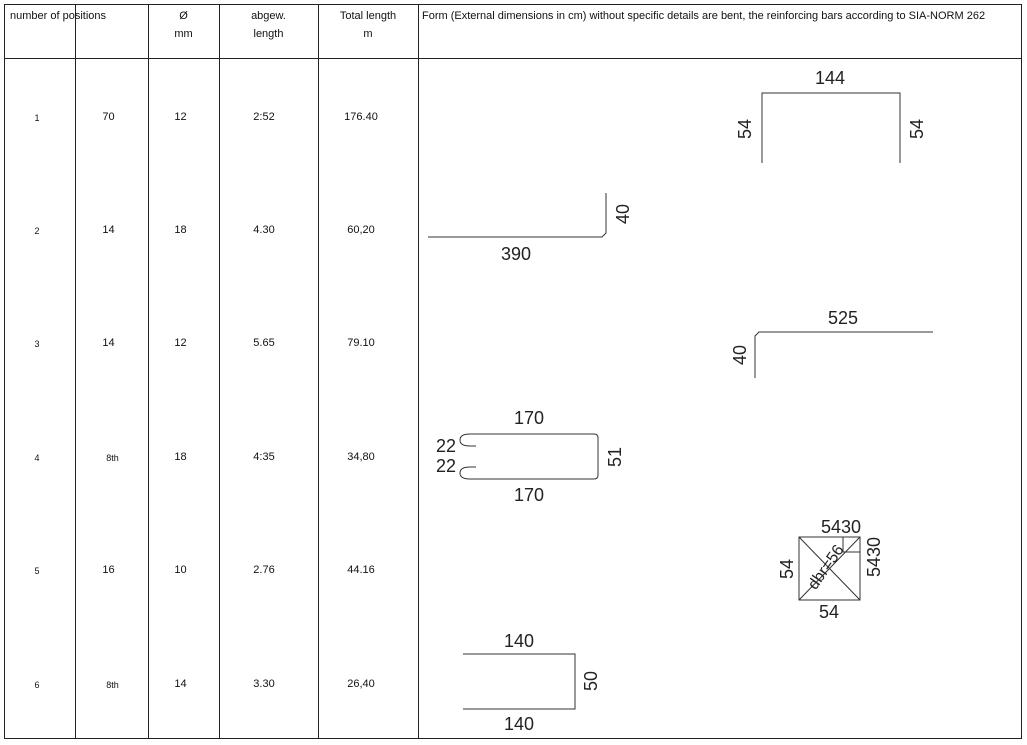 The image size is (1027, 745). What do you see at coordinates (268, 25) in the screenshot?
I see `header-cut-length: abgew. length` at bounding box center [268, 25].